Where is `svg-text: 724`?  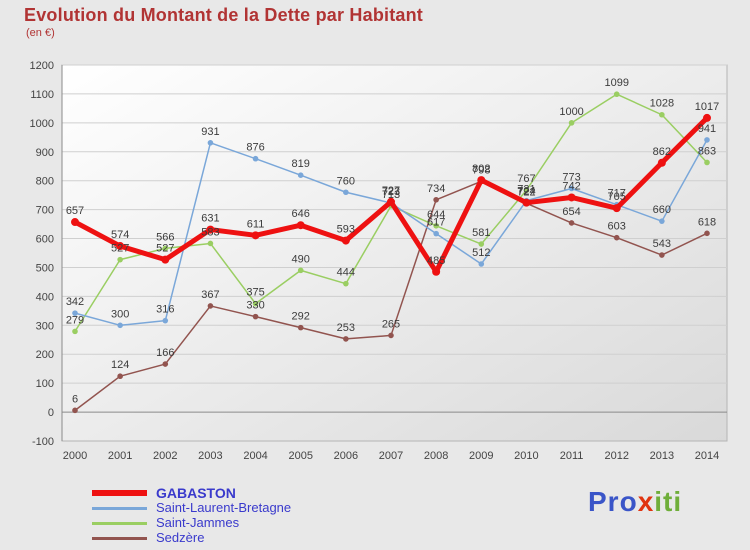
svg-text: 724 is located at coordinates (526, 192).